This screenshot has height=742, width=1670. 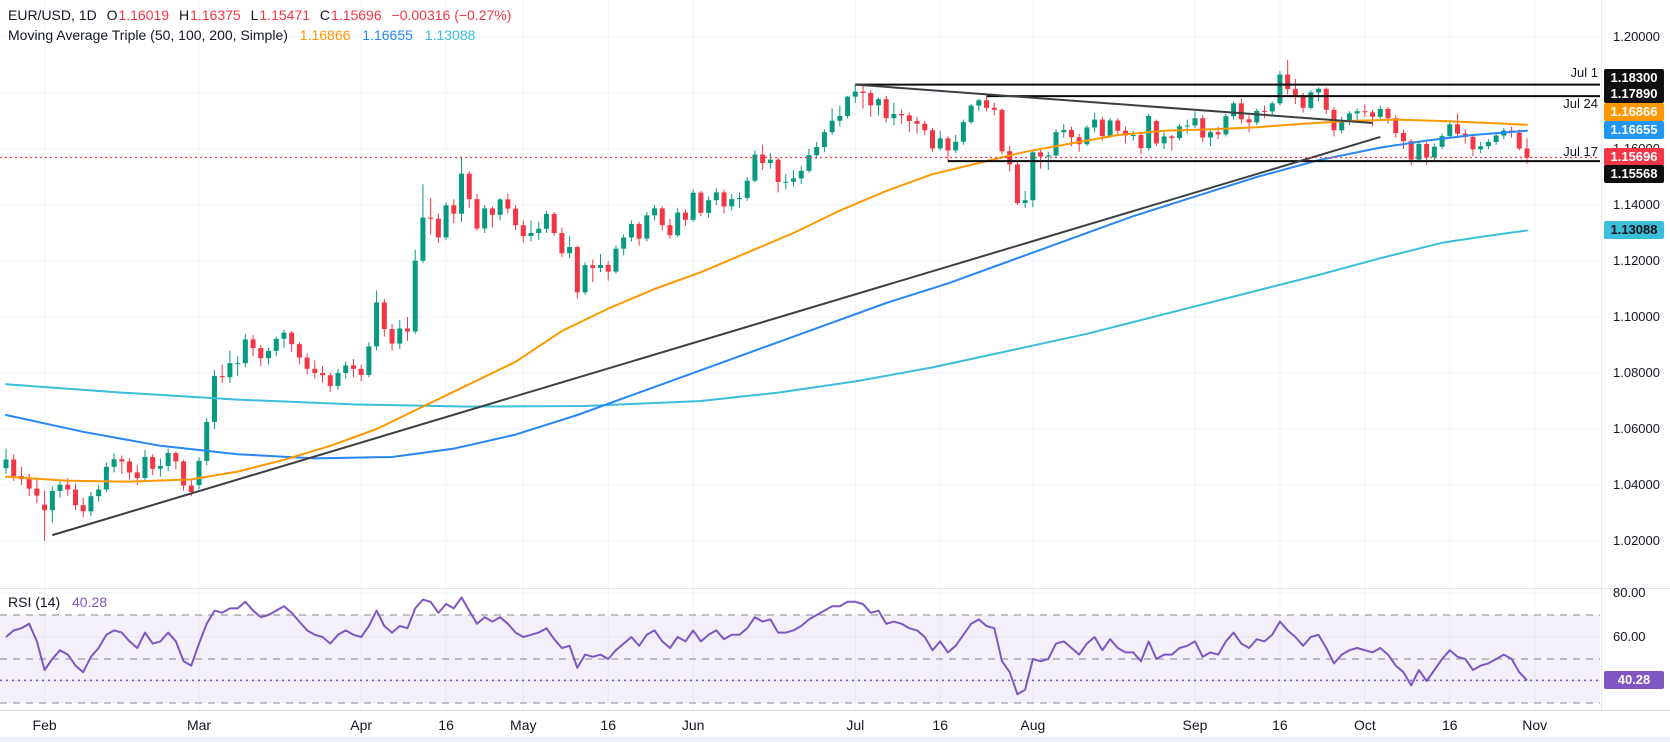 I want to click on time-tick-label: Apr, so click(x=361, y=725).